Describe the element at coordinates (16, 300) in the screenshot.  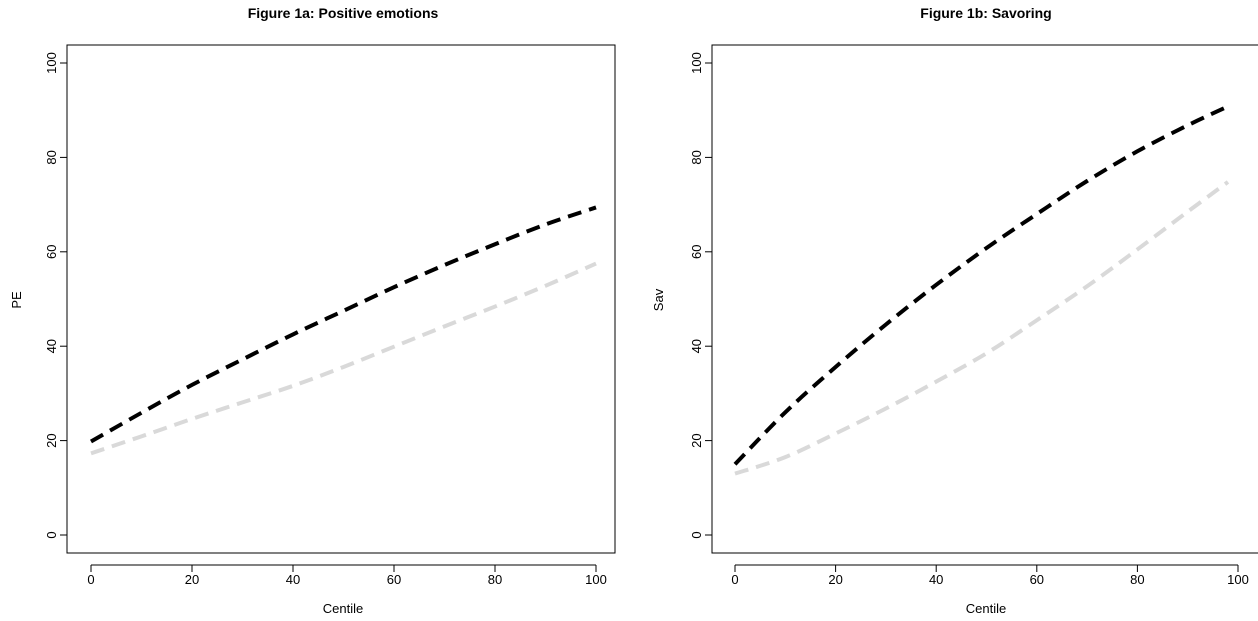
I see `y-axis-label: PE` at that location.